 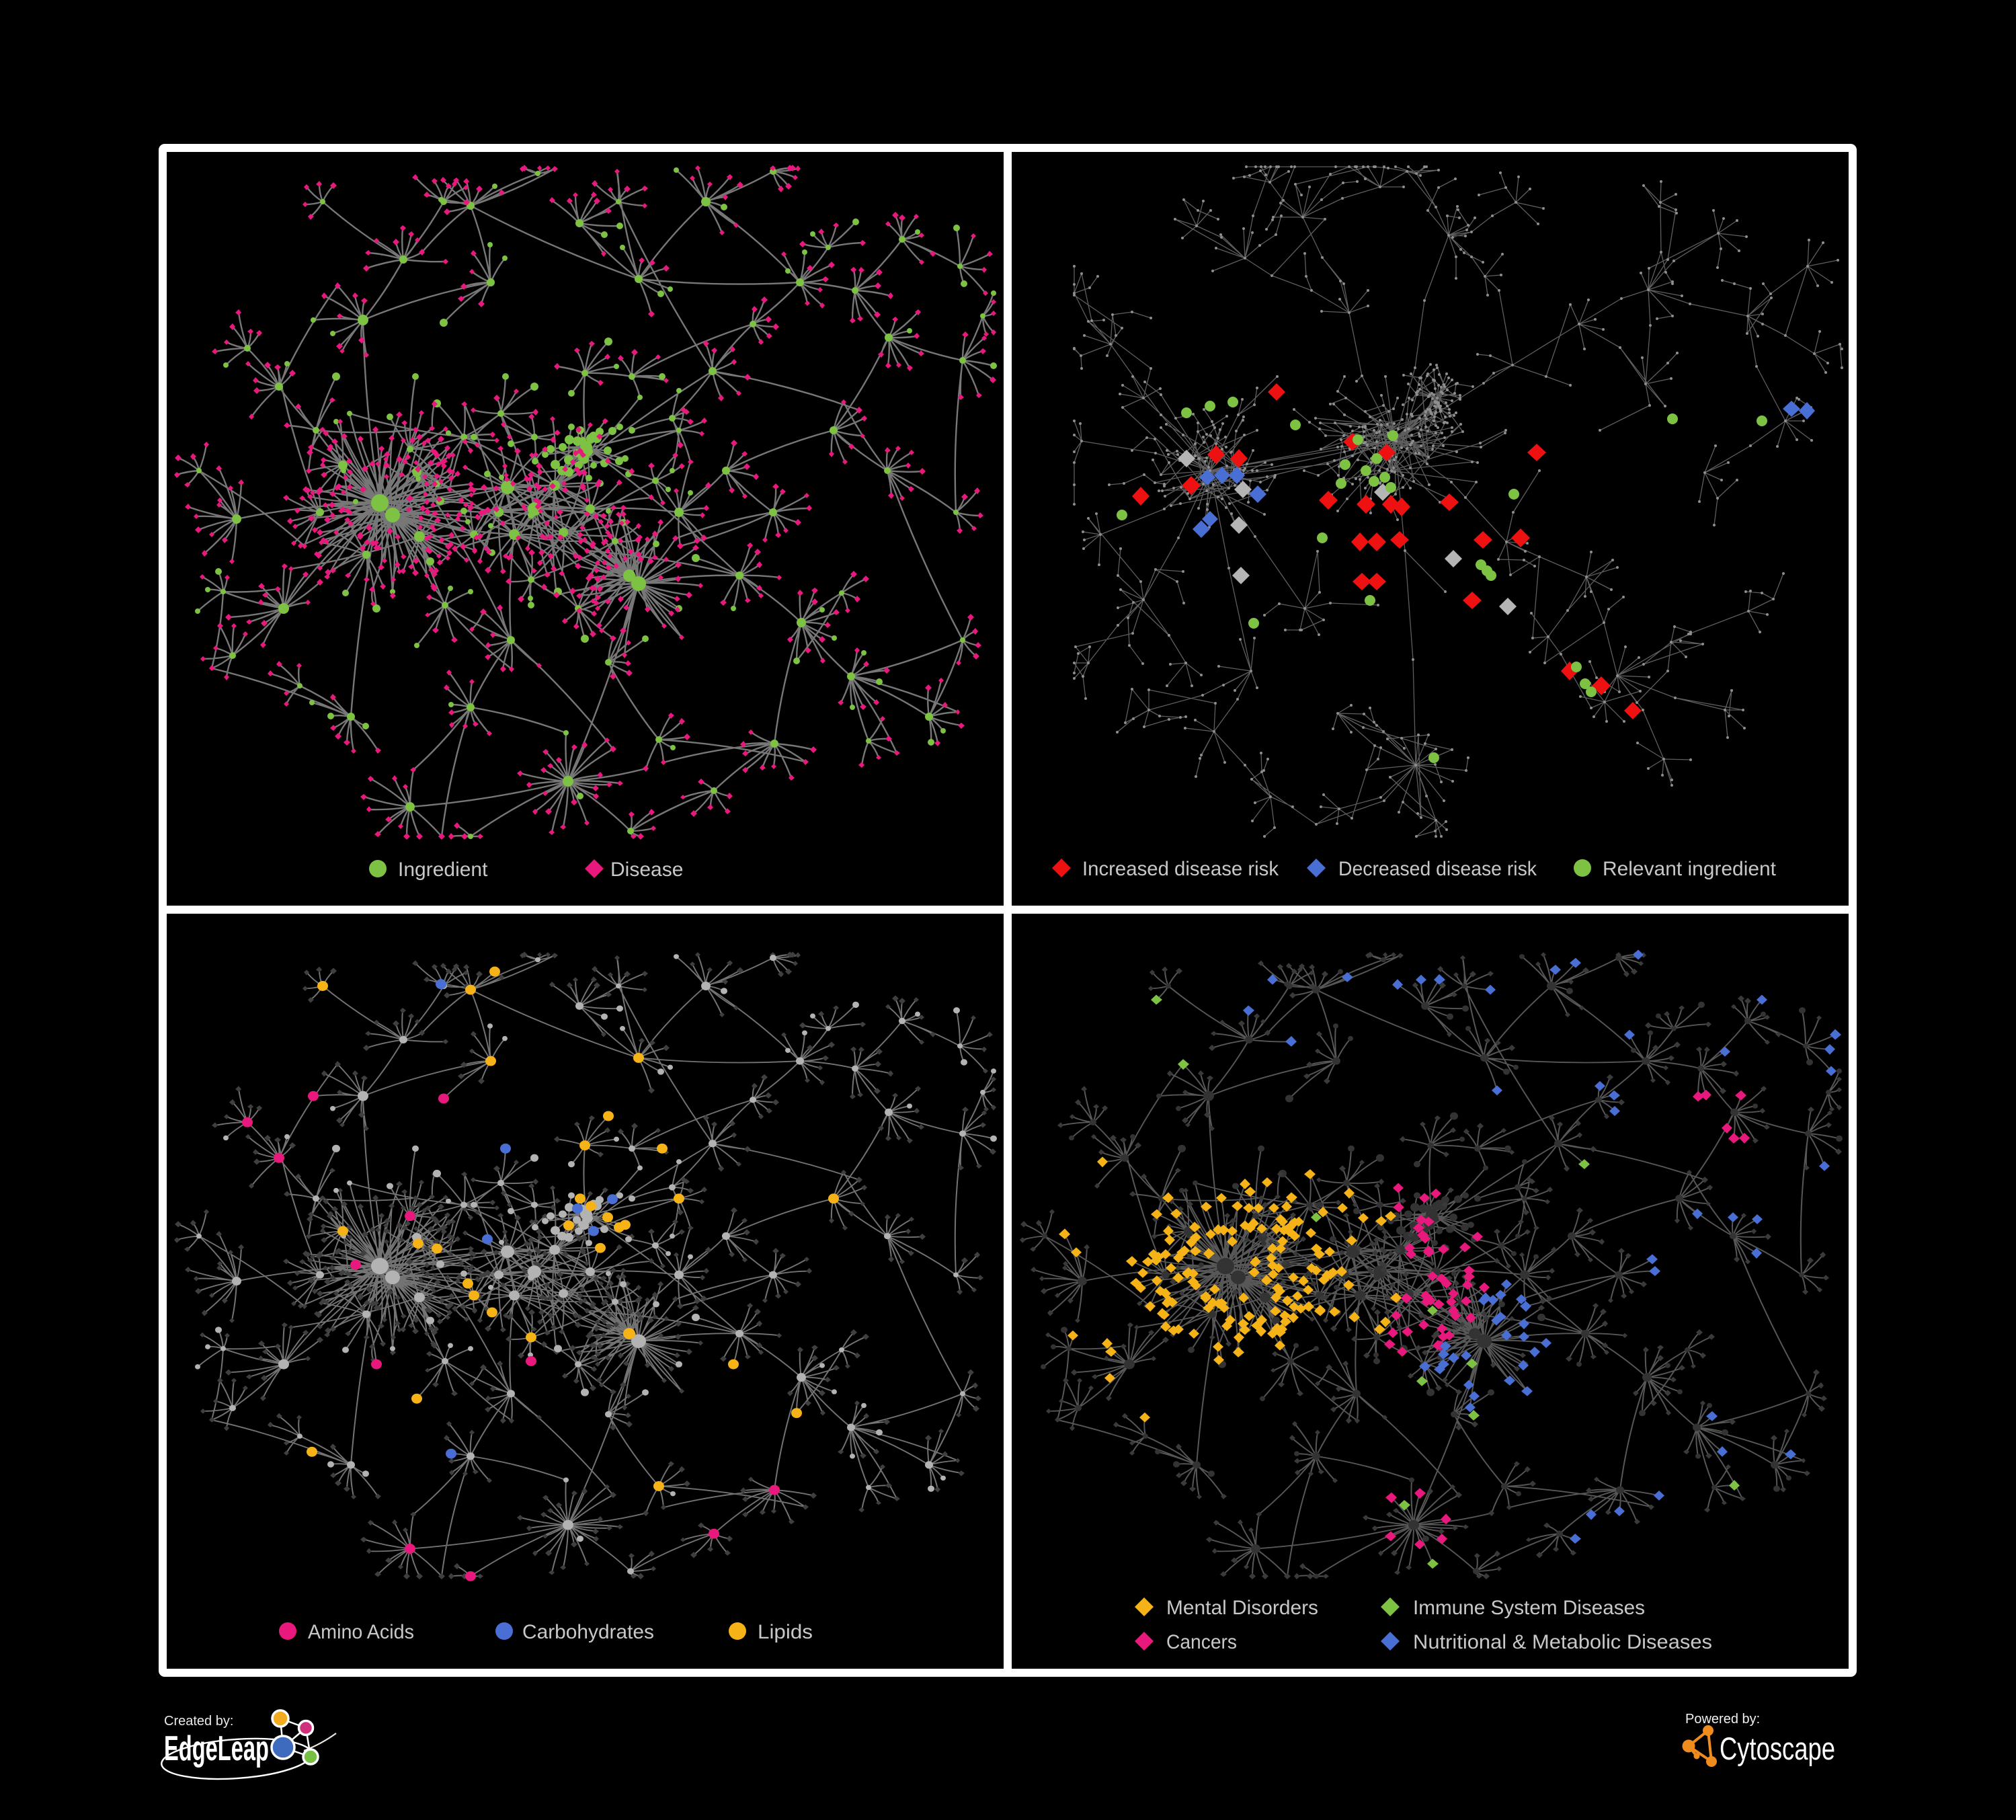 What do you see at coordinates (361, 1632) in the screenshot?
I see `svg-text: Amino Acids` at bounding box center [361, 1632].